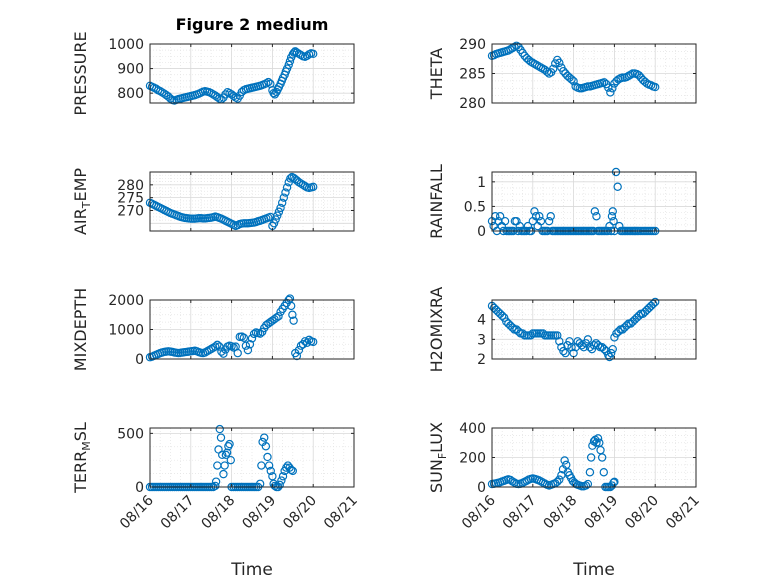 Image resolution: width=778 pixels, height=583 pixels. What do you see at coordinates (594, 201) in the screenshot?
I see `plot-area` at bounding box center [594, 201].